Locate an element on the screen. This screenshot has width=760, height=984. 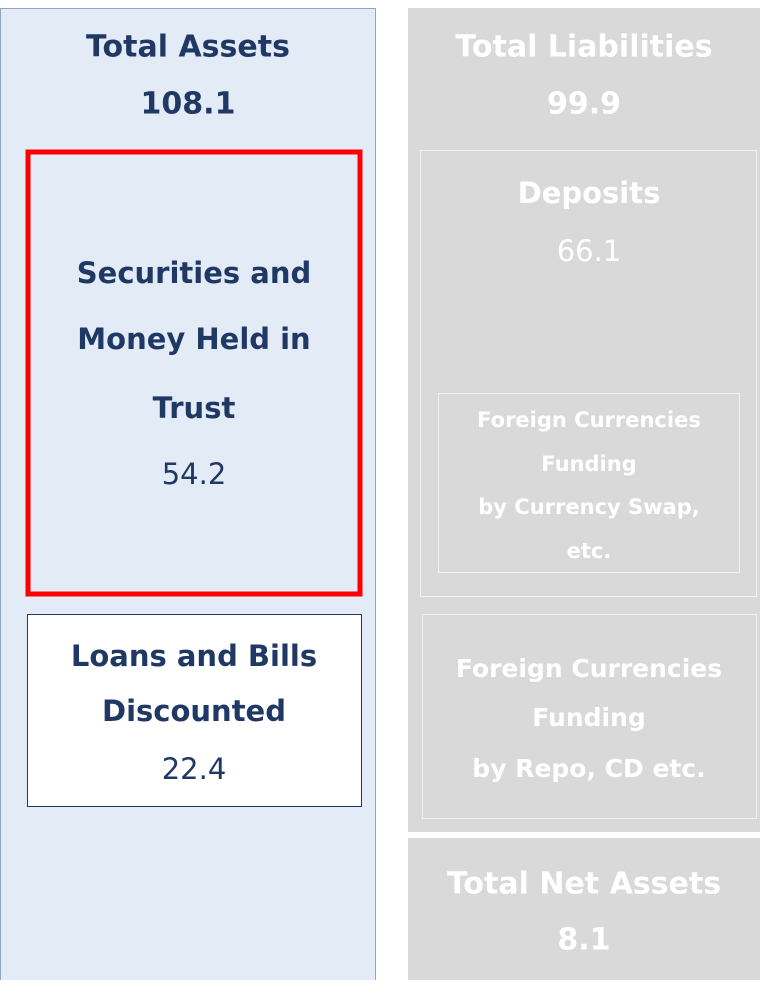
deposits-label: Deposits is located at coordinates (589, 193).